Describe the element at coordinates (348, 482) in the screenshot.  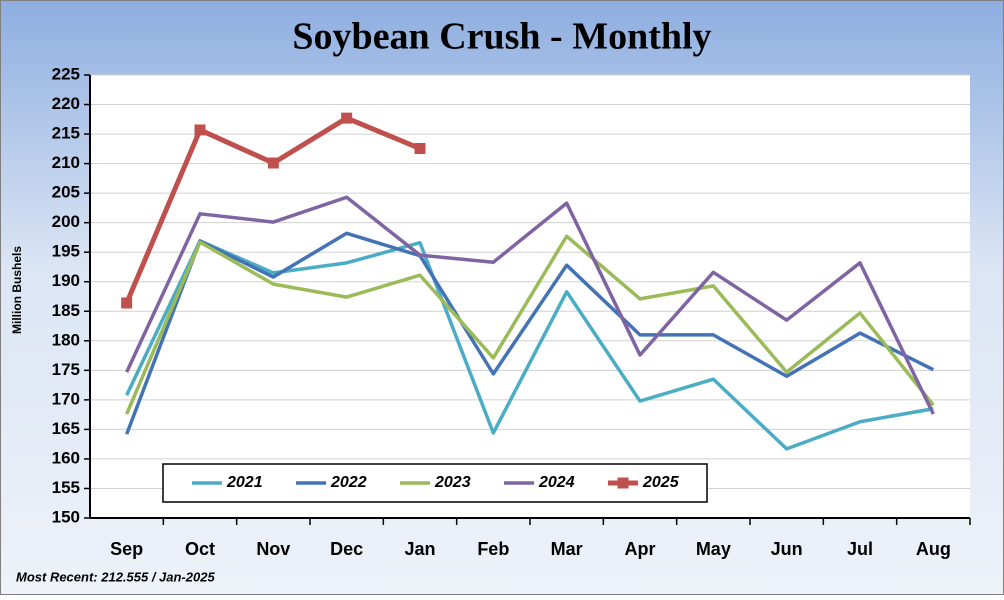
I see `legend-label: 2022` at that location.